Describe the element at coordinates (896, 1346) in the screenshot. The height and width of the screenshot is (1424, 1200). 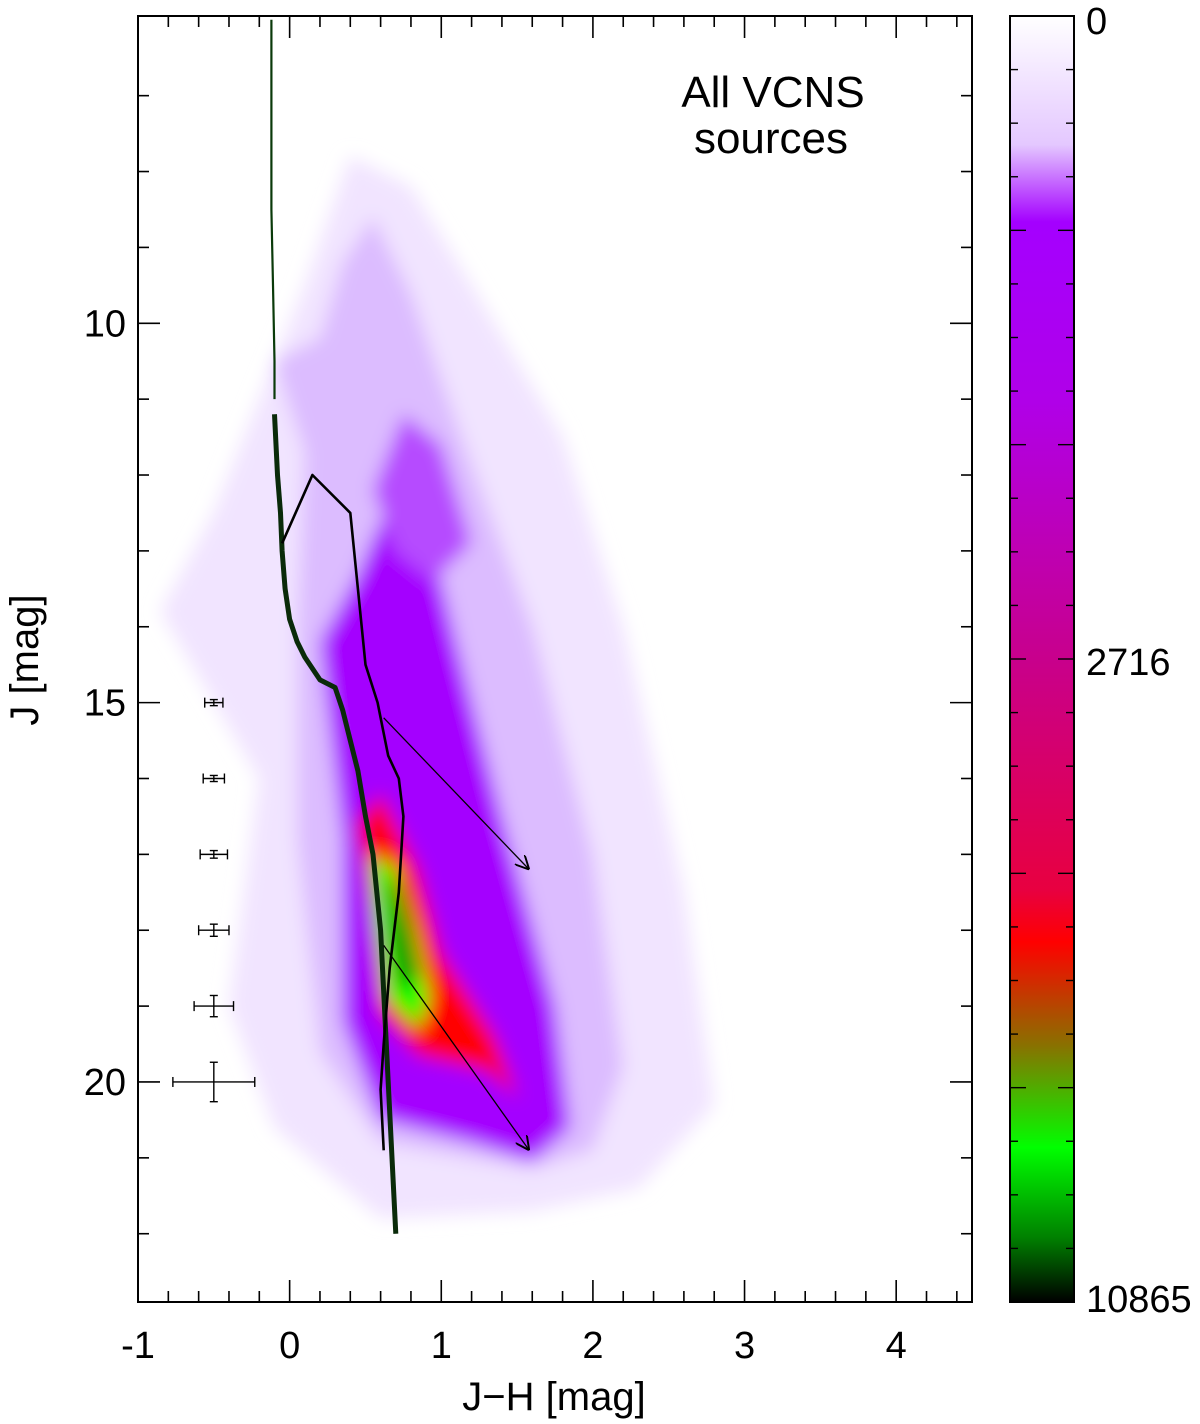
I see `x-tick-label: 4` at that location.